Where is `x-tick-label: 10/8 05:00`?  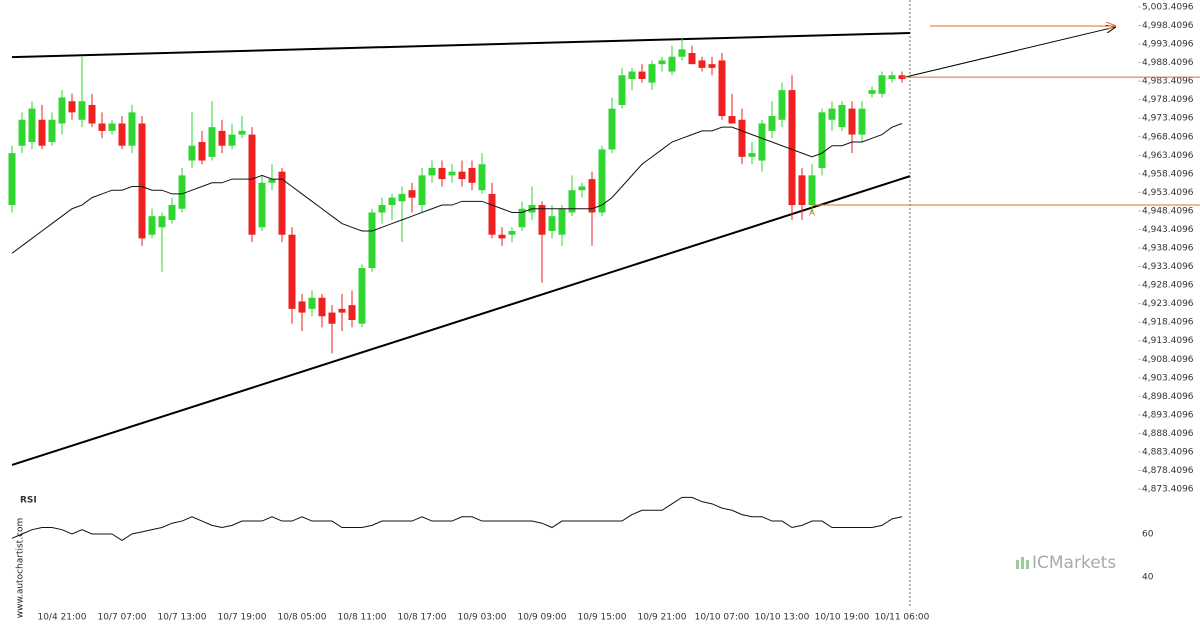
x-tick-label: 10/8 05:00 is located at coordinates (301, 618).